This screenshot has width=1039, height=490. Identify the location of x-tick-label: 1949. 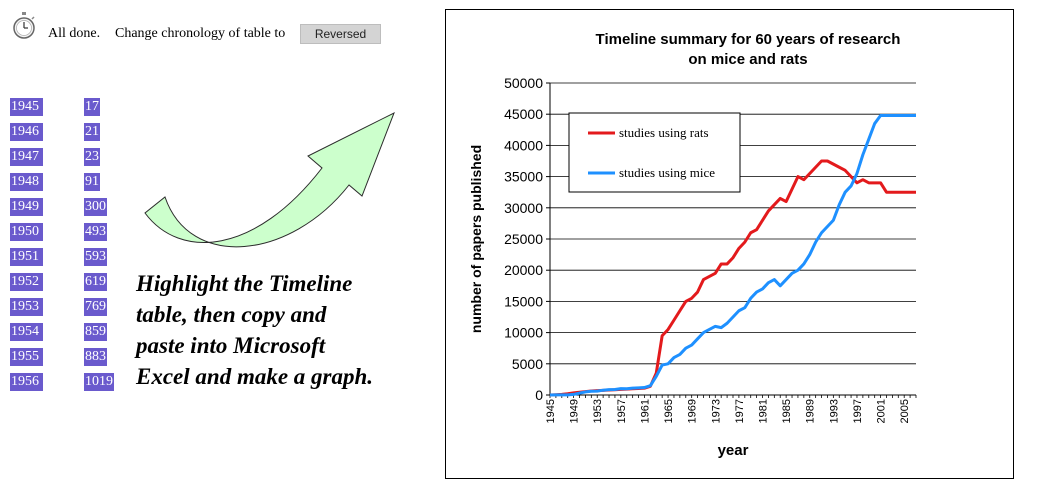
(575, 411).